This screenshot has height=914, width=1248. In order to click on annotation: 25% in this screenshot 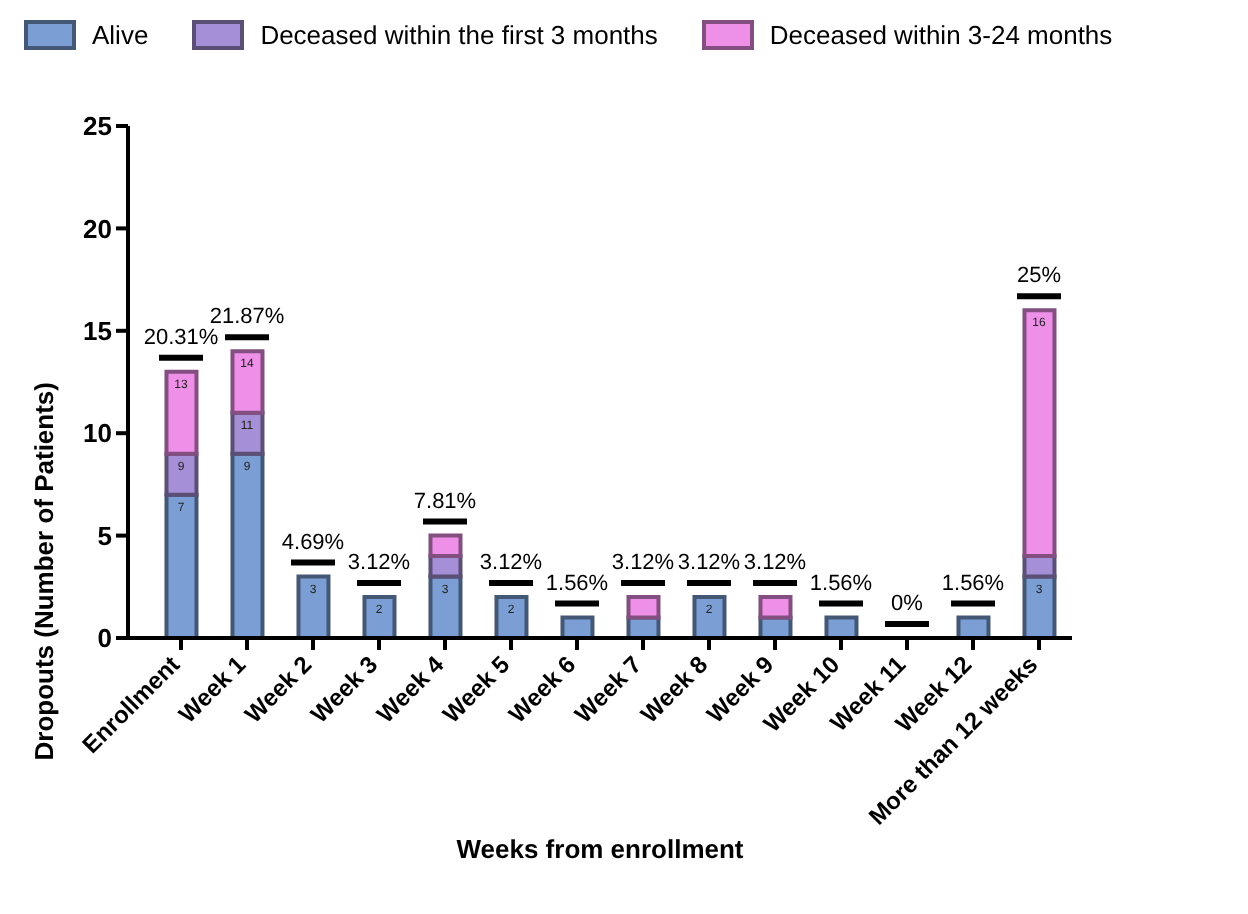, I will do `click(1039, 276)`.